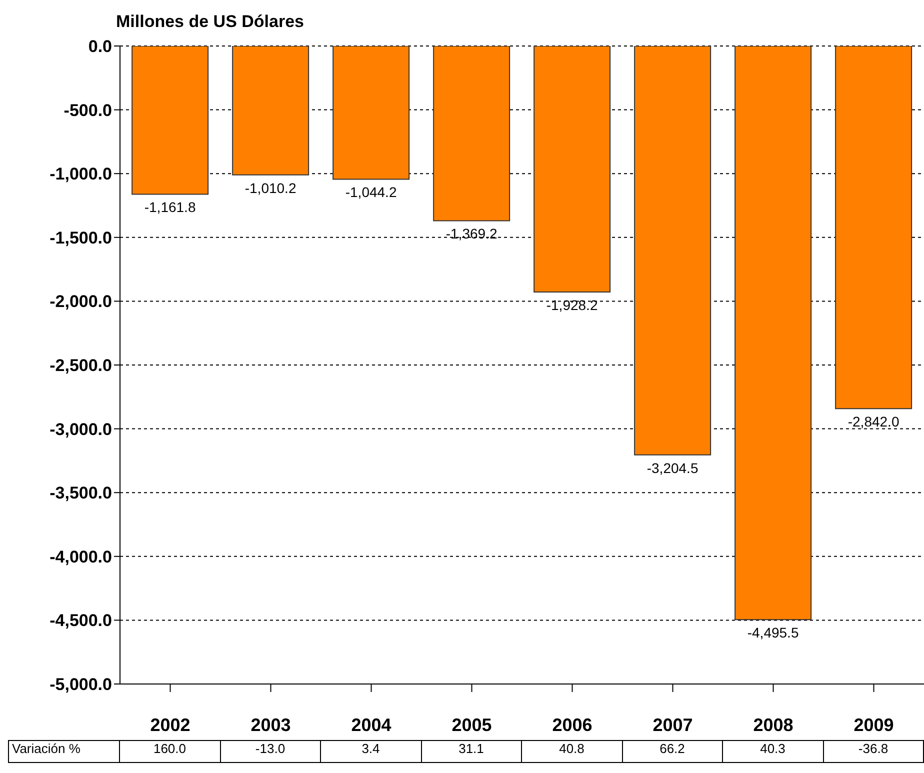  Describe the element at coordinates (100, 46) in the screenshot. I see `y-tick-label: 0.0` at that location.